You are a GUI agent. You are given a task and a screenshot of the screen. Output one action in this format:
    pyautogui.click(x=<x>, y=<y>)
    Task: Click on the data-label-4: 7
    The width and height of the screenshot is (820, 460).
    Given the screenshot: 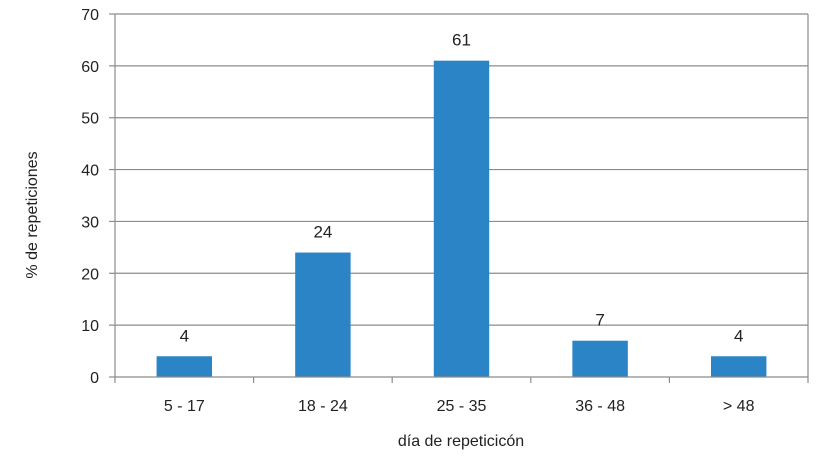 What is the action you would take?
    pyautogui.click(x=599, y=320)
    